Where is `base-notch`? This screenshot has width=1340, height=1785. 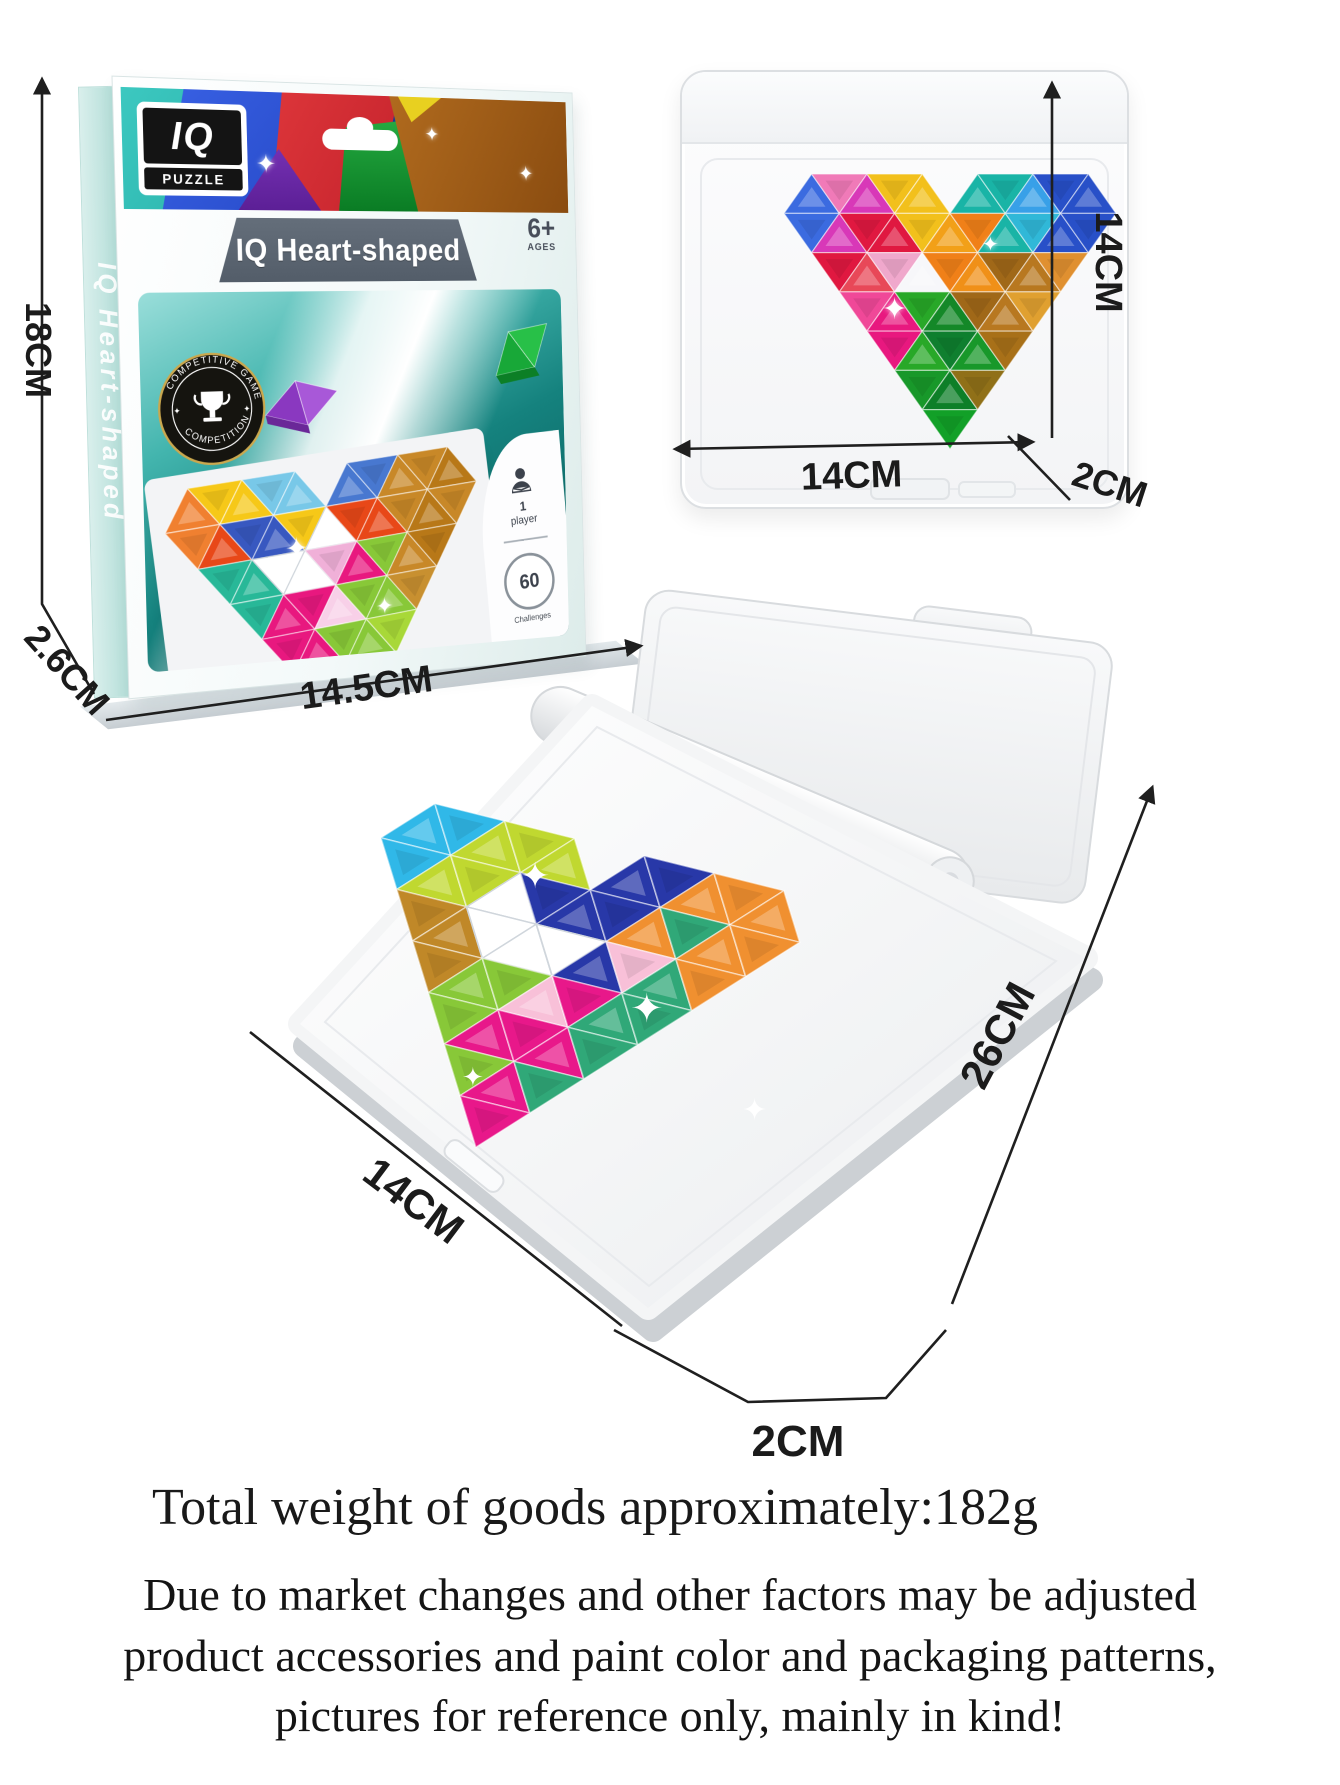
base-notch is located at coordinates (474, 1166).